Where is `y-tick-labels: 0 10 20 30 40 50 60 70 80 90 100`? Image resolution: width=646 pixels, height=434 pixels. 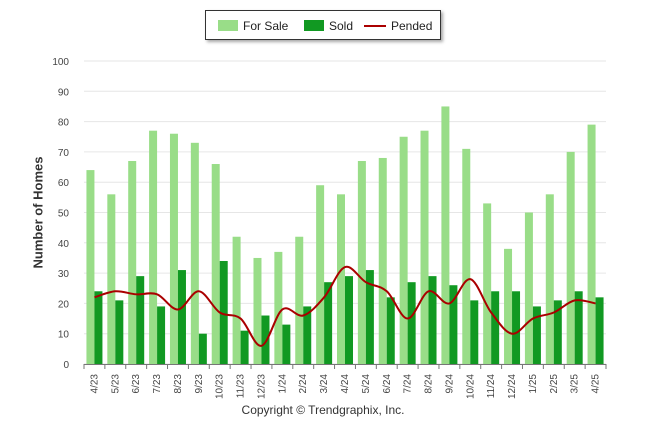 y-tick-labels: 0 10 20 30 40 50 60 70 80 90 100 is located at coordinates (60, 214).